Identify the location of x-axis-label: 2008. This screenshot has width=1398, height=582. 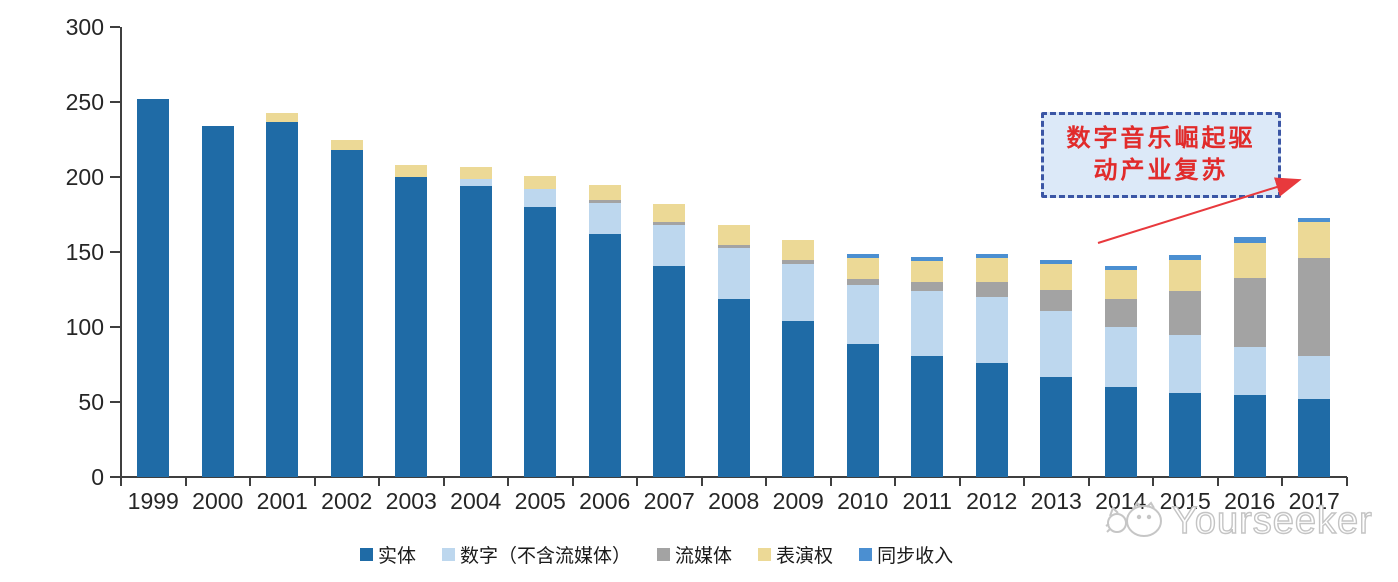
(734, 501).